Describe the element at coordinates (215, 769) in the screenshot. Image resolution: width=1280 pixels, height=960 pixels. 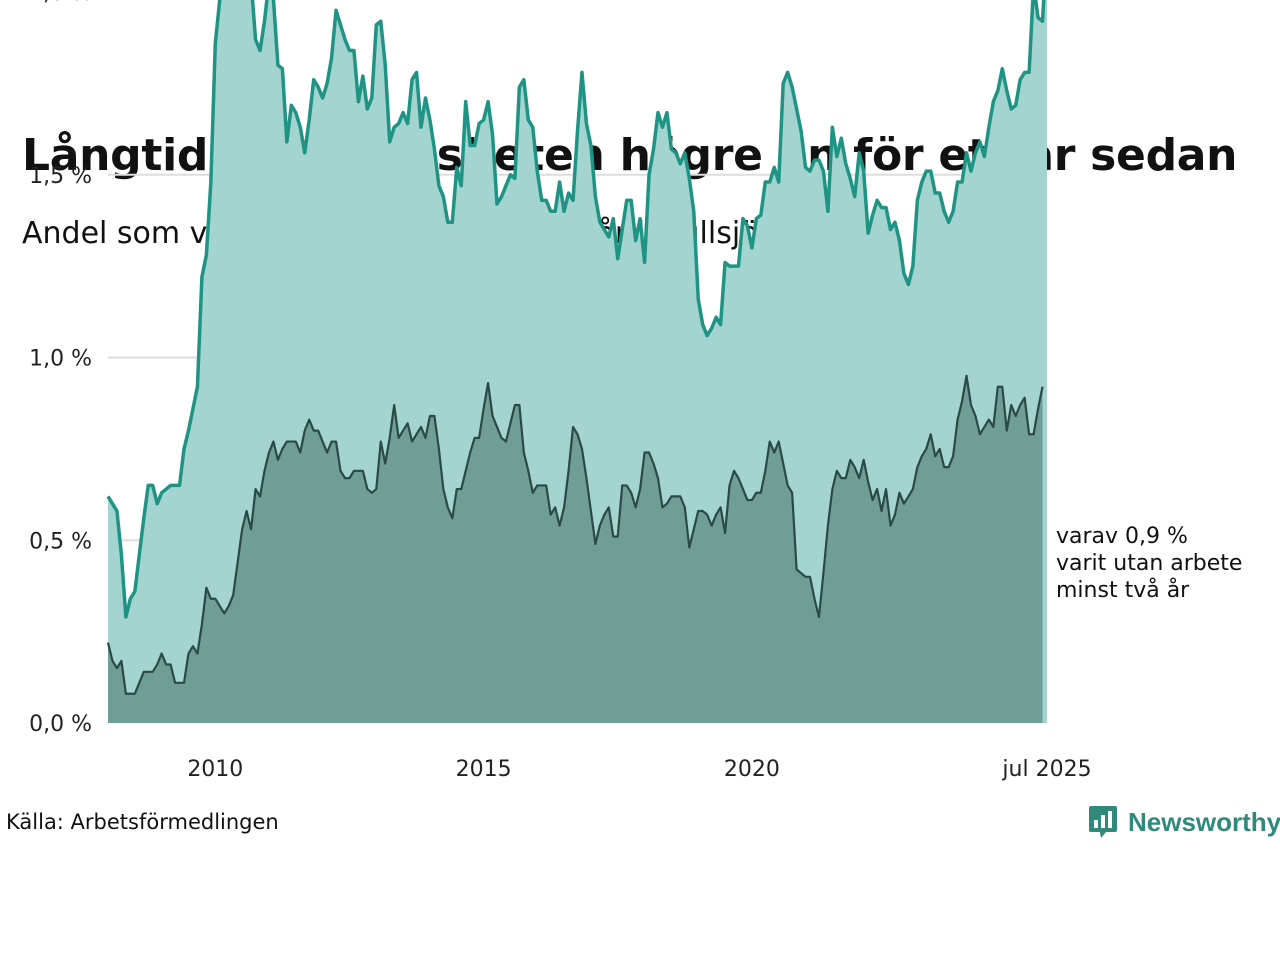
I see `x-tick-label: 2010` at that location.